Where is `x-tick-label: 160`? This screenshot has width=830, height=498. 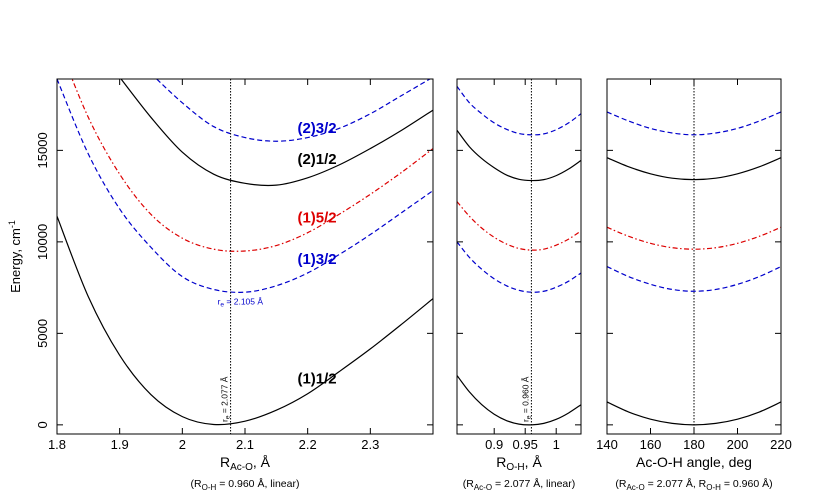
x-tick-label: 160 is located at coordinates (651, 444).